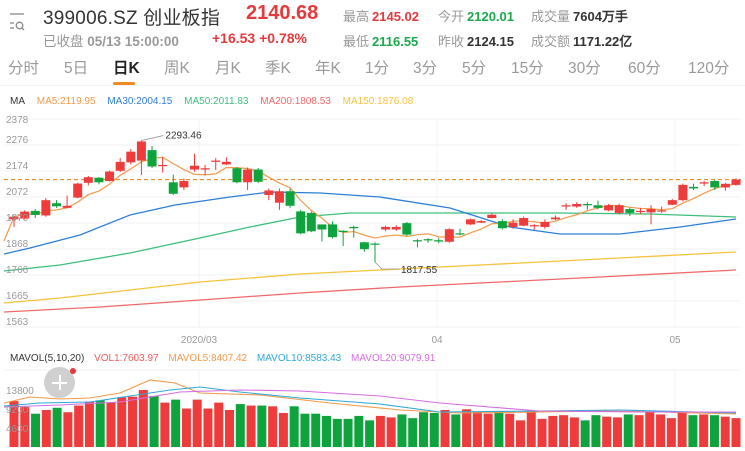  What do you see at coordinates (283, 38) in the screenshot?
I see `change-percent: +0.78%` at bounding box center [283, 38].